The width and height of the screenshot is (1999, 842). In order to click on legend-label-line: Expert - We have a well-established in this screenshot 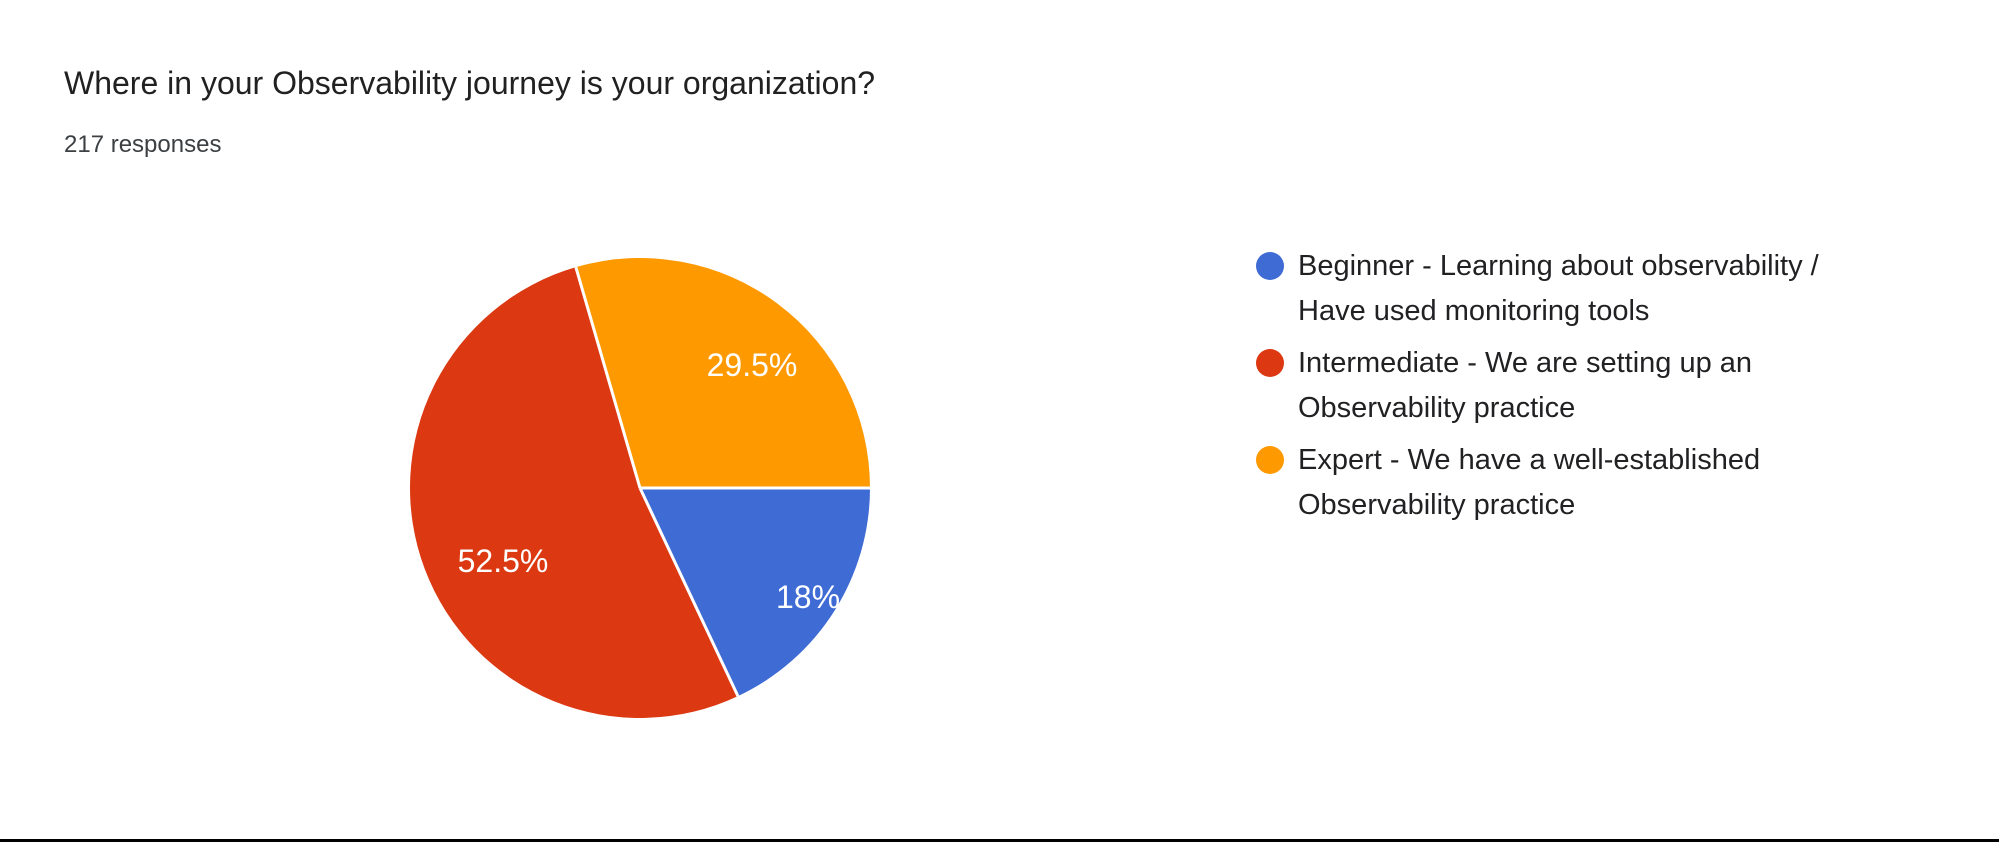, I will do `click(1529, 460)`.